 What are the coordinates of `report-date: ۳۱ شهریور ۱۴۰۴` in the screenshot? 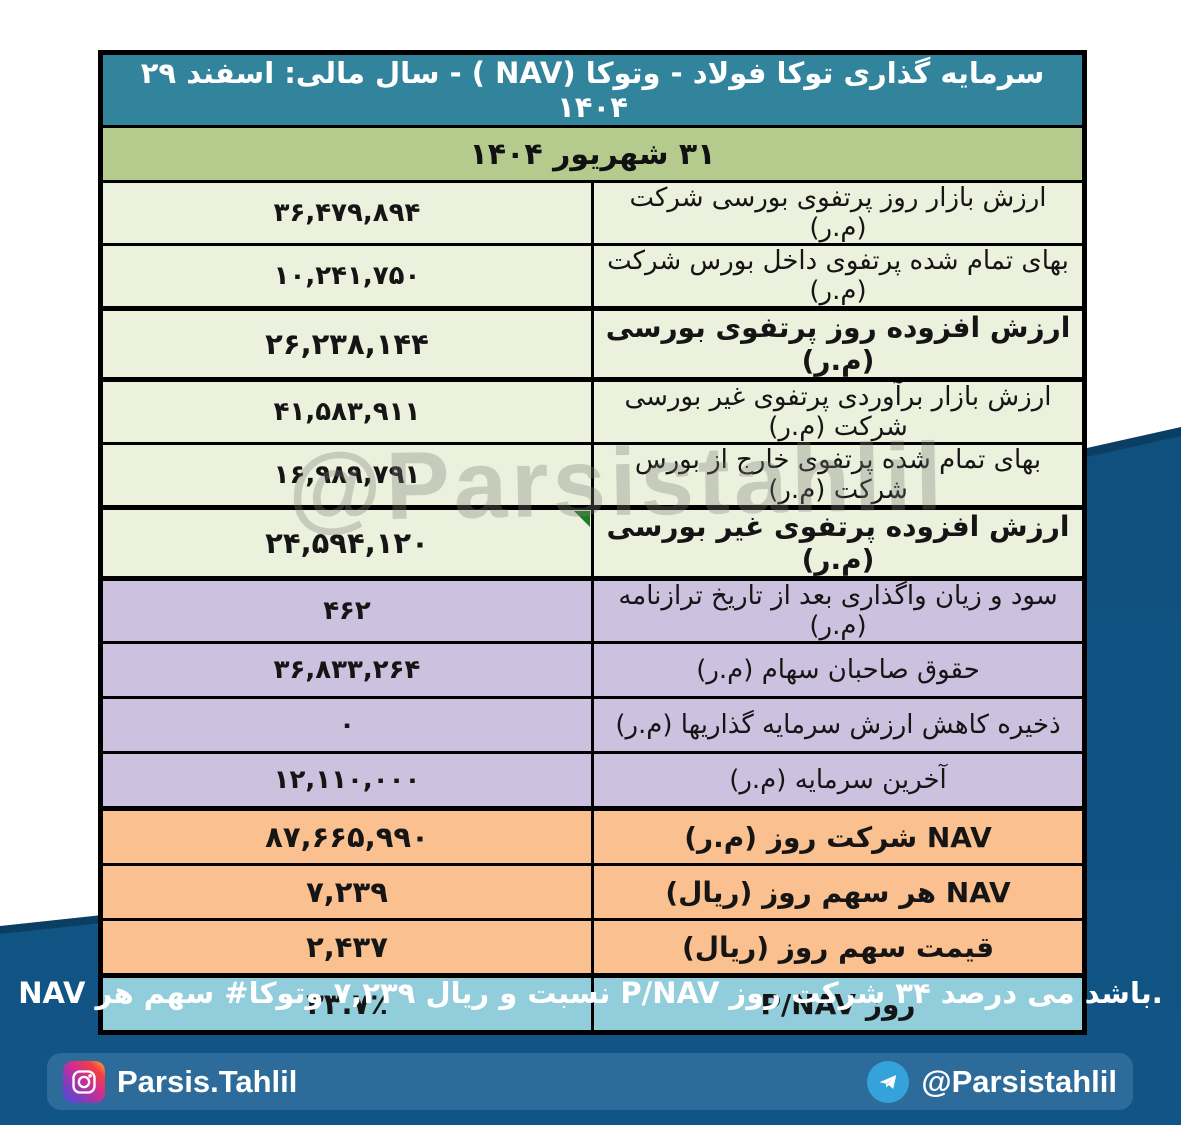 It's located at (592, 154).